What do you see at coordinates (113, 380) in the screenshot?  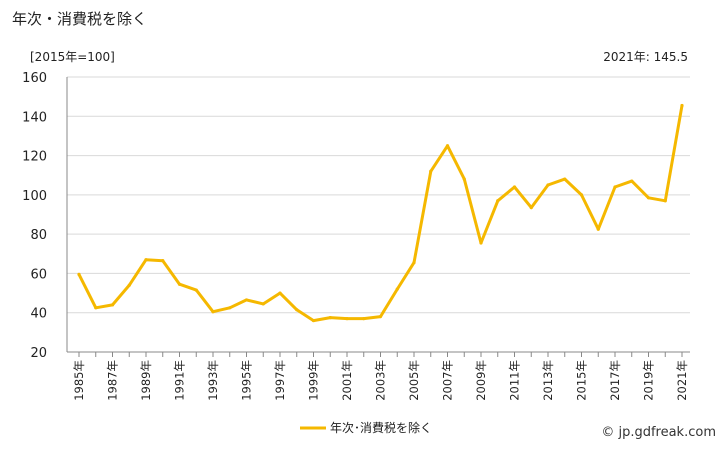 I see `x-tick-label: 1987年` at bounding box center [113, 380].